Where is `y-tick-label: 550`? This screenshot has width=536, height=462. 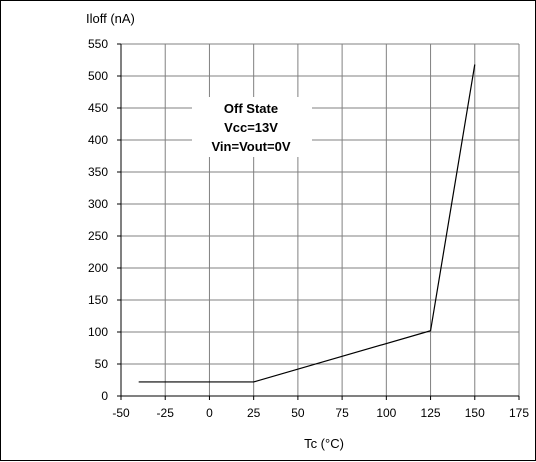
y-tick-label: 550 is located at coordinates (98, 44).